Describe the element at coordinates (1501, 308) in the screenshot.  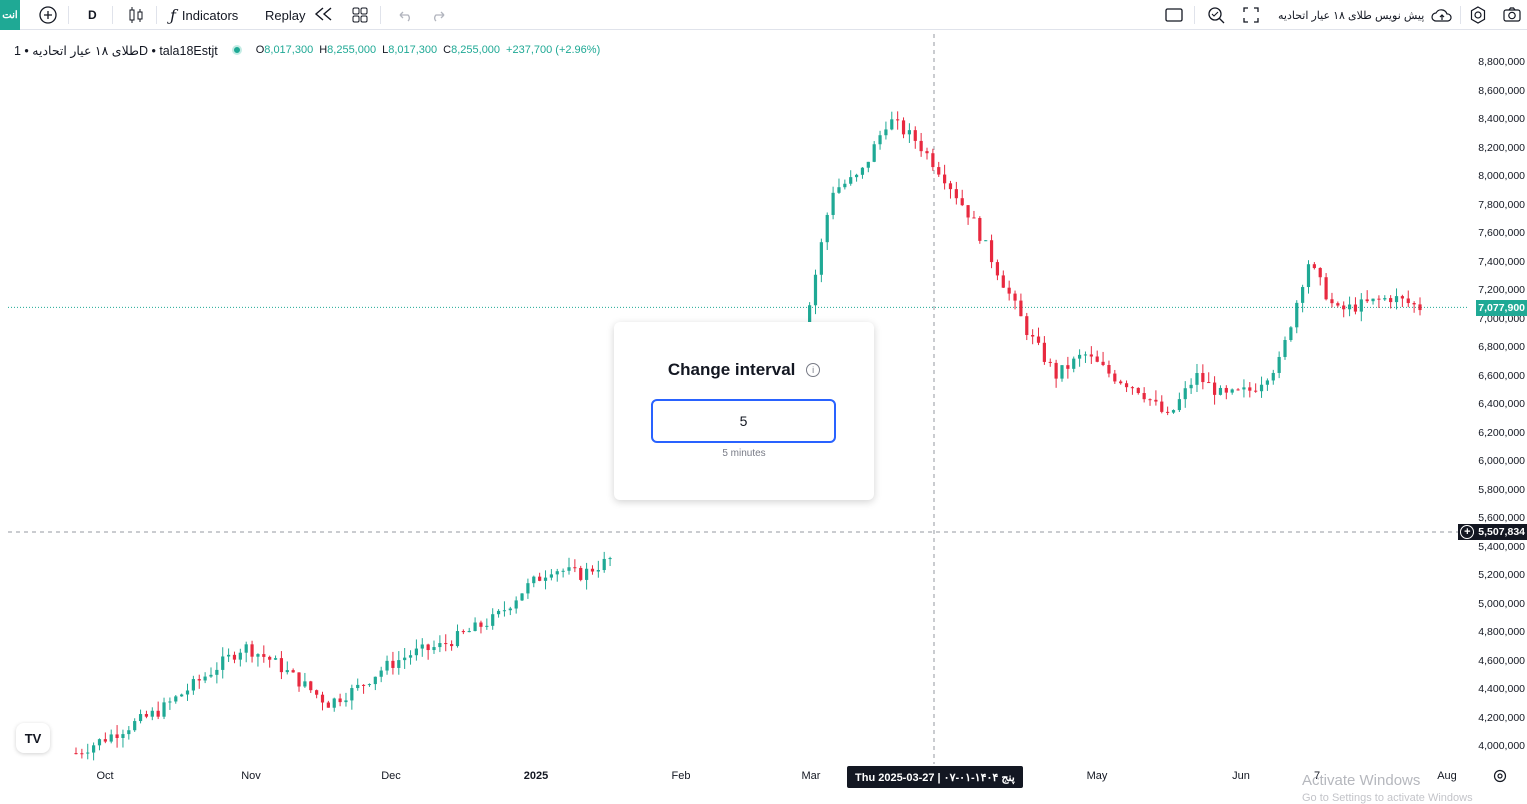
I see `last-price-tag: 7,077,900` at that location.